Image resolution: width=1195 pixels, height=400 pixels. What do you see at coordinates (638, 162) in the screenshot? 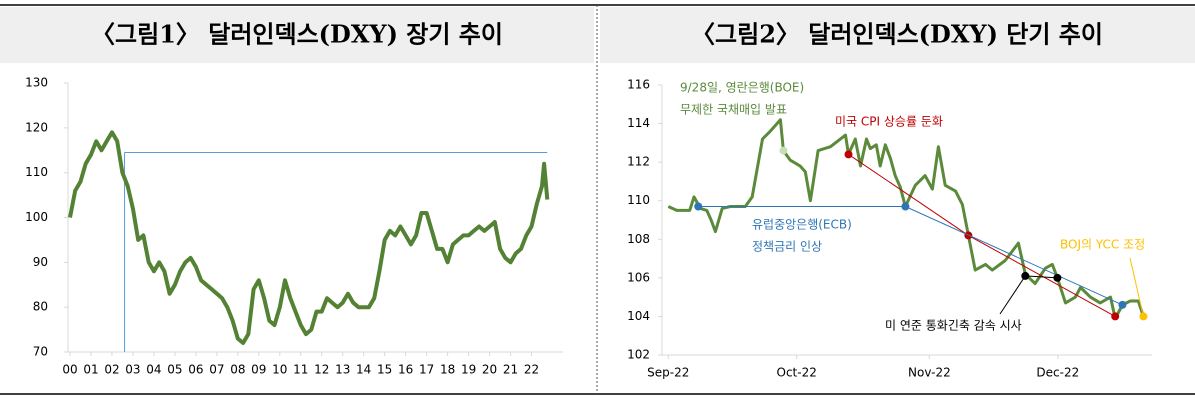
I see `y-tick-label: 112` at bounding box center [638, 162].